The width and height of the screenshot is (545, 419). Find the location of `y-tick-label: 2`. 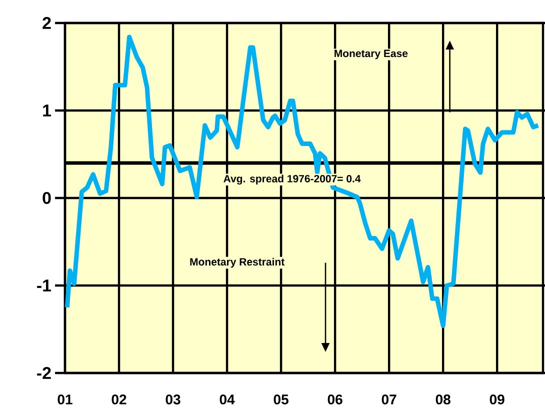

y-tick-label: 2 is located at coordinates (46, 23).